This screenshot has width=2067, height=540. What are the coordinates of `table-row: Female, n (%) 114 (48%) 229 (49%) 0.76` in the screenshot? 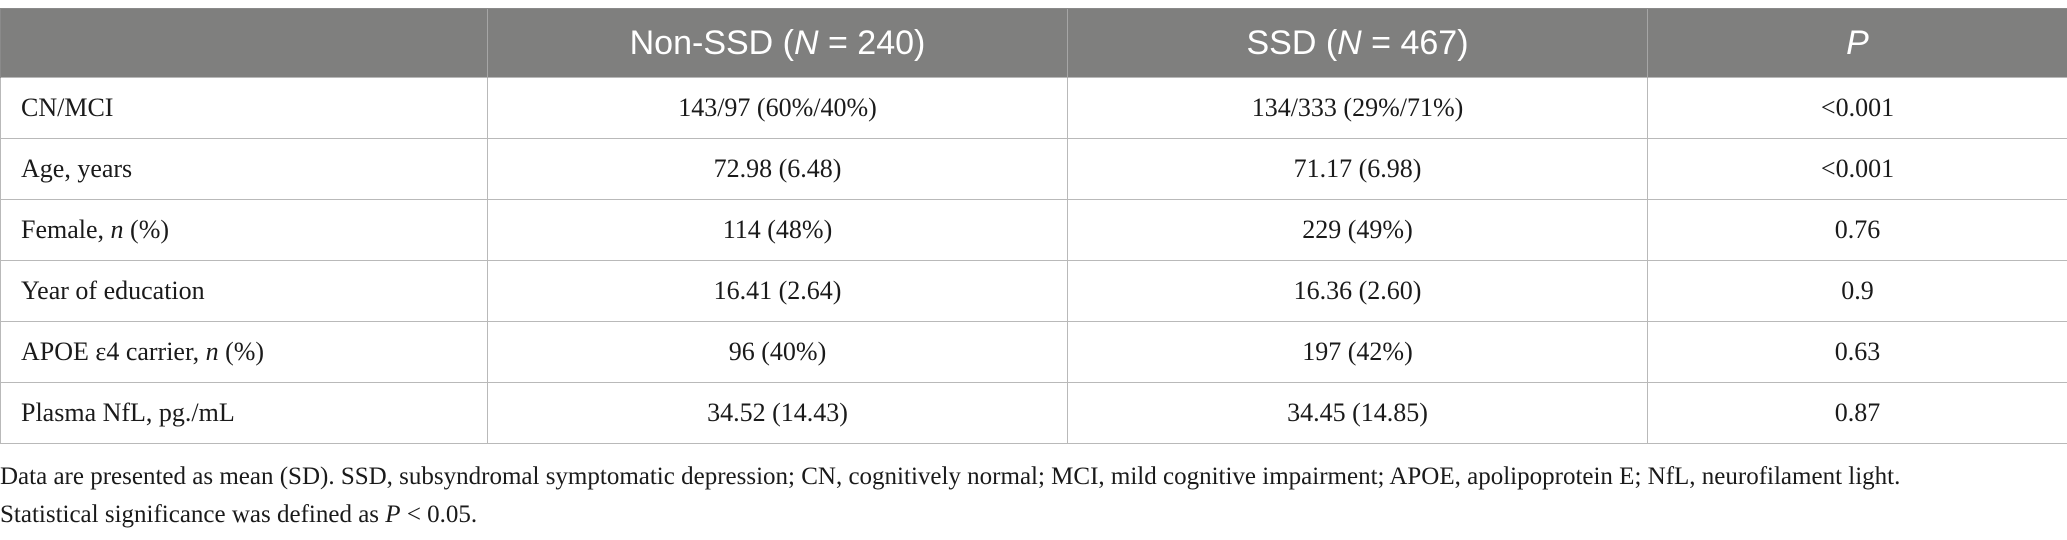 It's located at (1033, 230).